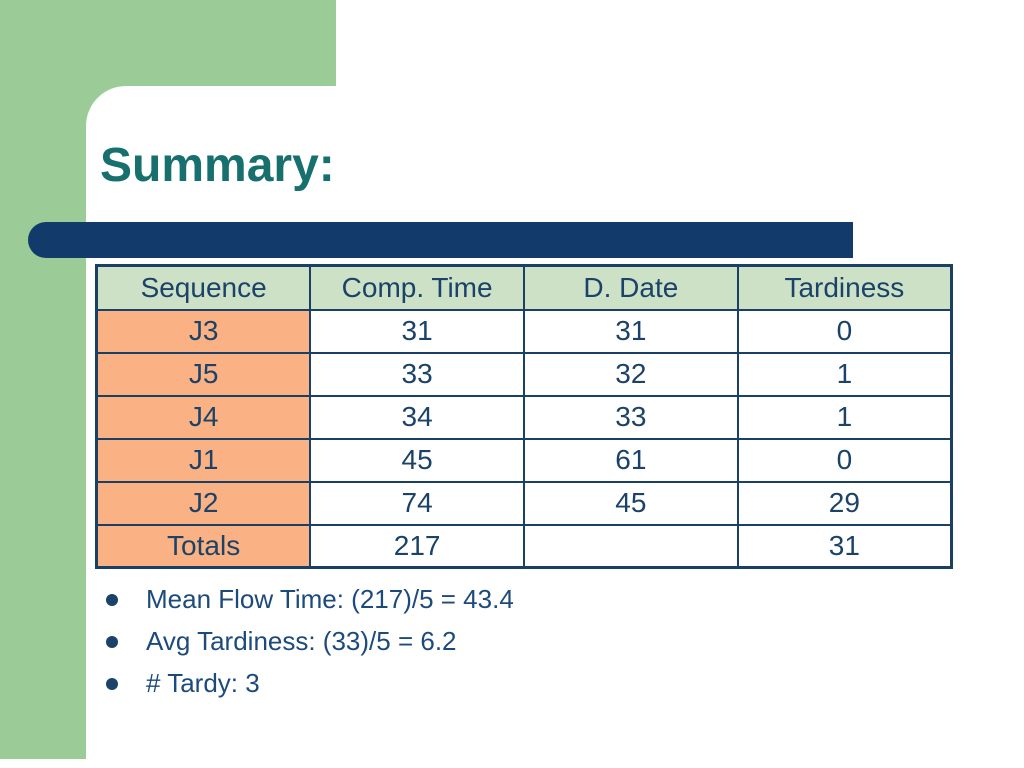 The width and height of the screenshot is (1024, 768). I want to click on column-header-comp-time: Comp. Time, so click(417, 287).